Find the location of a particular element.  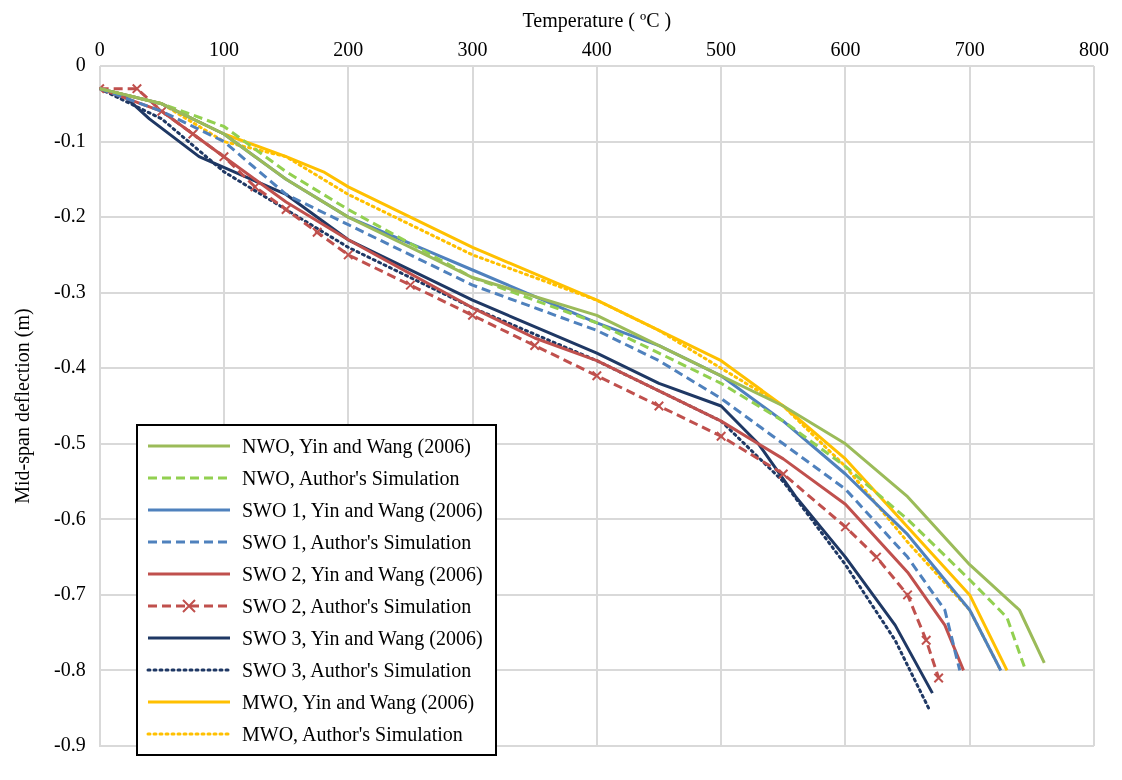

y-tick-label: -0.4 is located at coordinates (69, 366).